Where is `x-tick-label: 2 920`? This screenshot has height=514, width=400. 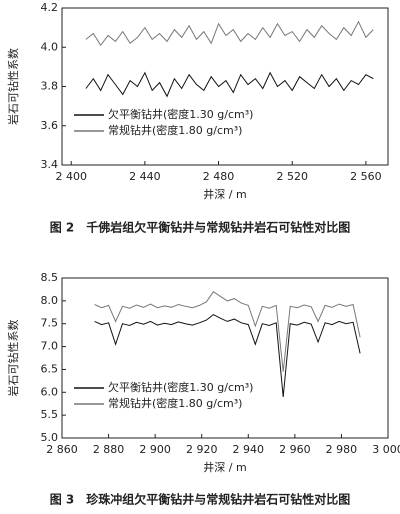 x-tick-label: 2 920 is located at coordinates (202, 449).